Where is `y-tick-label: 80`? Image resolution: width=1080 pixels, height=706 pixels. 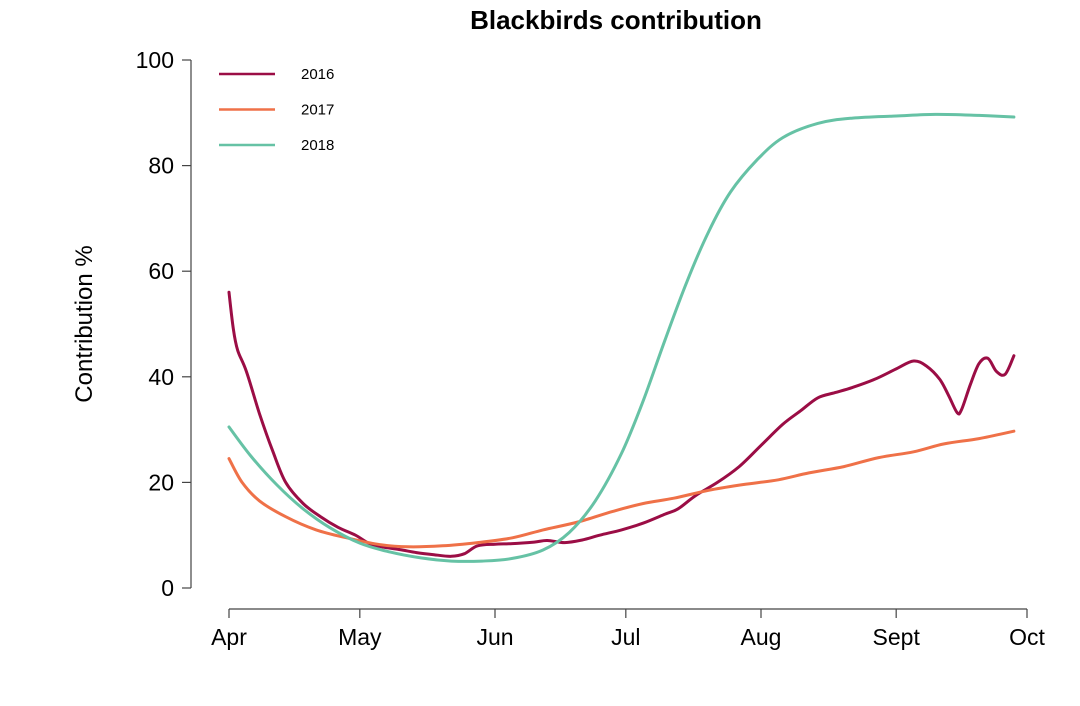
y-tick-label: 80 is located at coordinates (161, 166).